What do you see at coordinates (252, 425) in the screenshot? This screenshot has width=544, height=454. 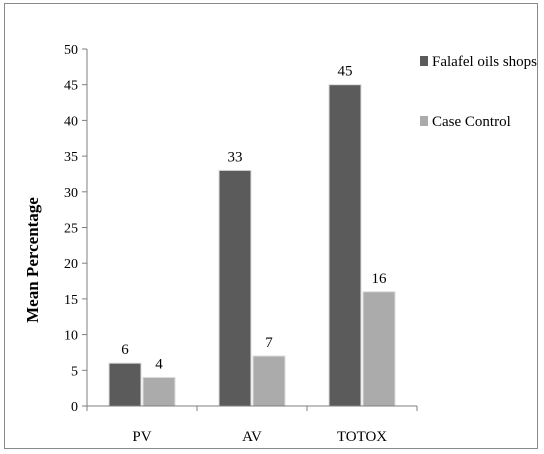 I see `x-axis: PV AV TOTOX` at bounding box center [252, 425].